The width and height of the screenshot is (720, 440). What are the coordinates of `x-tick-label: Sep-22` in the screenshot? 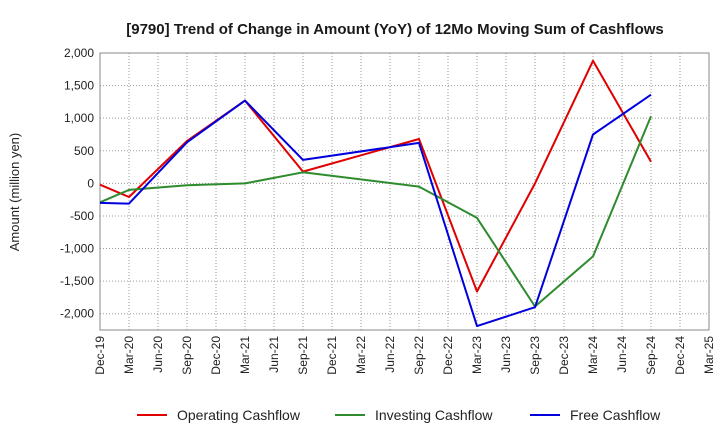 It's located at (419, 355).